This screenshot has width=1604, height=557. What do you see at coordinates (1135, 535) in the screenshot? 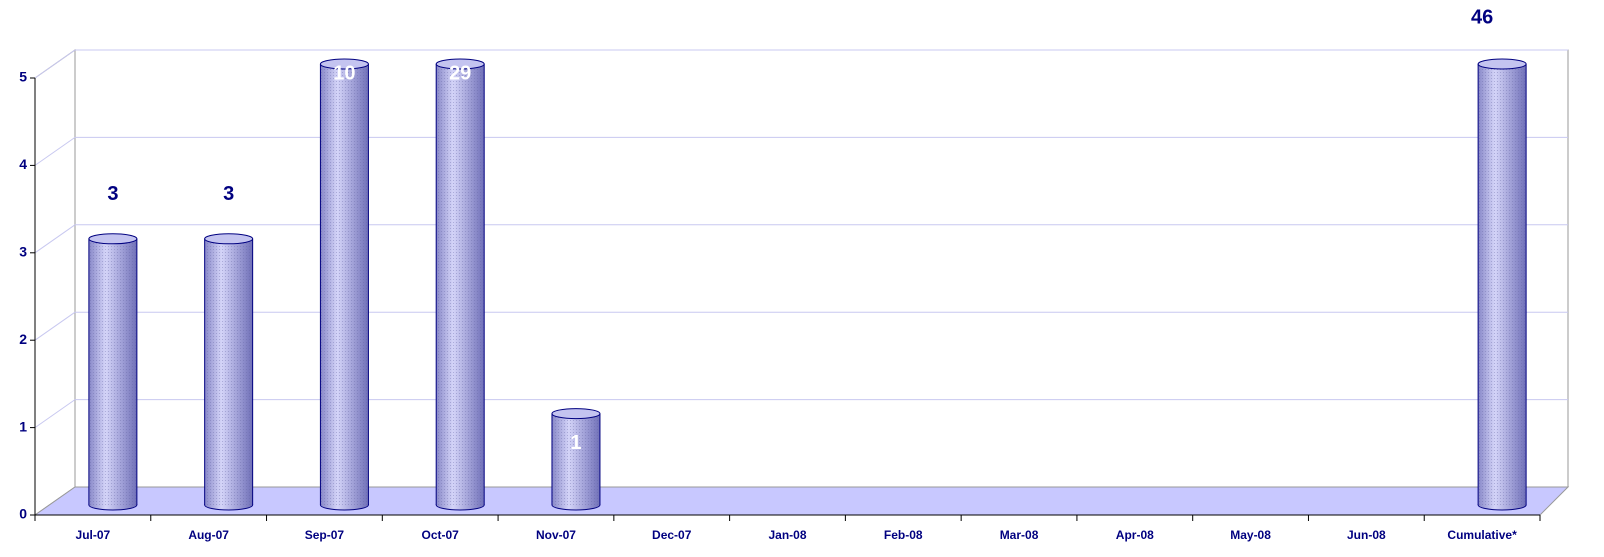
I see `x-tick-label: Apr-08` at bounding box center [1135, 535].